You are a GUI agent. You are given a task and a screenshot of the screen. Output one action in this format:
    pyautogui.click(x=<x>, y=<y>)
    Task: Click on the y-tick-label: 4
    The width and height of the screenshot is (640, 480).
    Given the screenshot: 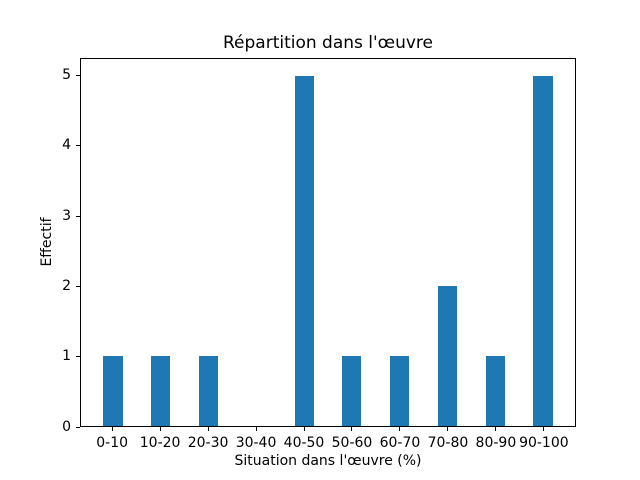 What is the action you would take?
    pyautogui.click(x=66, y=145)
    